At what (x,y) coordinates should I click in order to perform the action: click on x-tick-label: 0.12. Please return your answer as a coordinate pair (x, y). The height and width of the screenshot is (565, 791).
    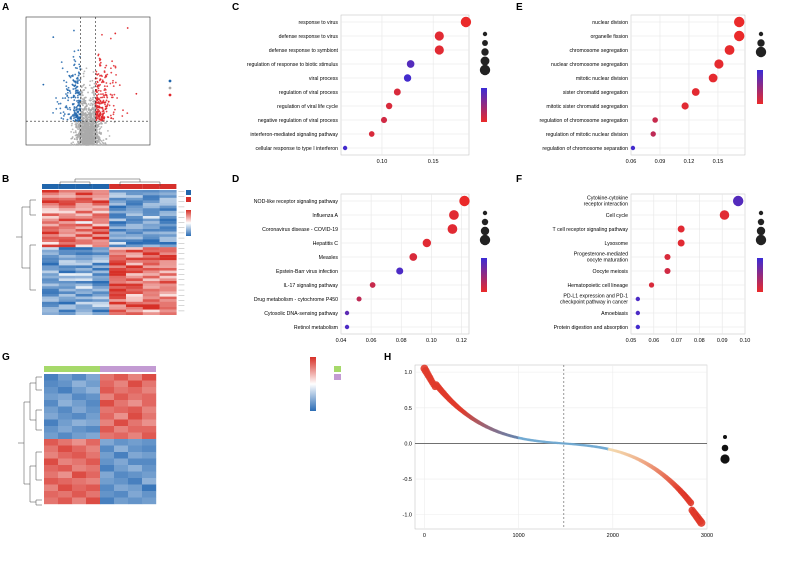
    Looking at the image, I should click on (461, 341).